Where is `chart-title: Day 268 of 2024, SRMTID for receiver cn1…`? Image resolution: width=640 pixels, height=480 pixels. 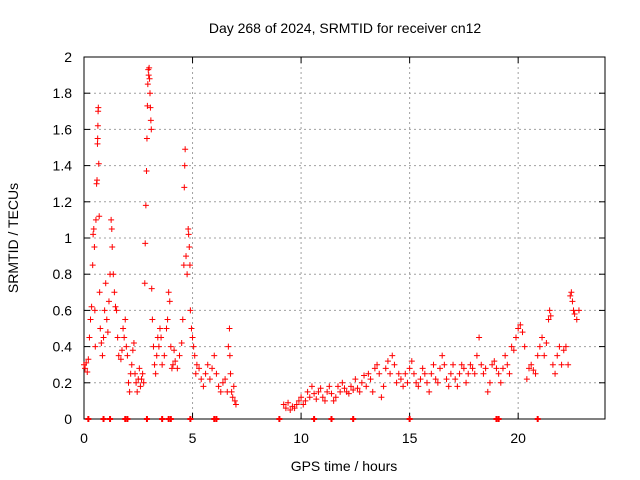 chart-title: Day 268 of 2024, SRMTID for receiver cn1… is located at coordinates (345, 28).